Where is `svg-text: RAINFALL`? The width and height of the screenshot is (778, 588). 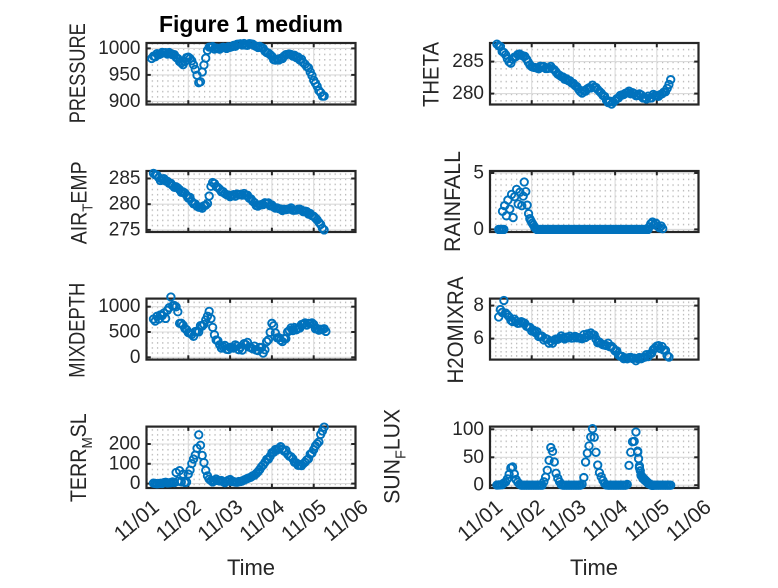 svg-text: RAINFALL is located at coordinates (452, 201).